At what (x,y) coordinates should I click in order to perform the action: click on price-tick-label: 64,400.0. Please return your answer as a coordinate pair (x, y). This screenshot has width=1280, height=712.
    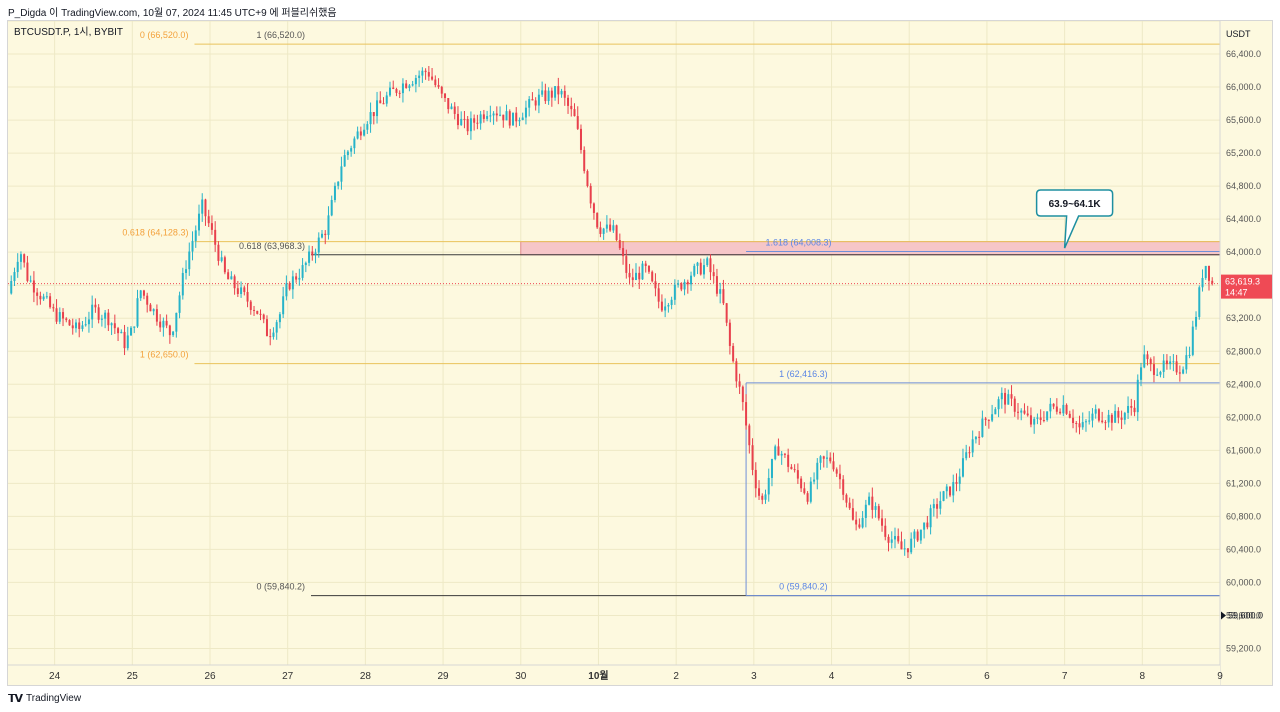
    Looking at the image, I should click on (1243, 219).